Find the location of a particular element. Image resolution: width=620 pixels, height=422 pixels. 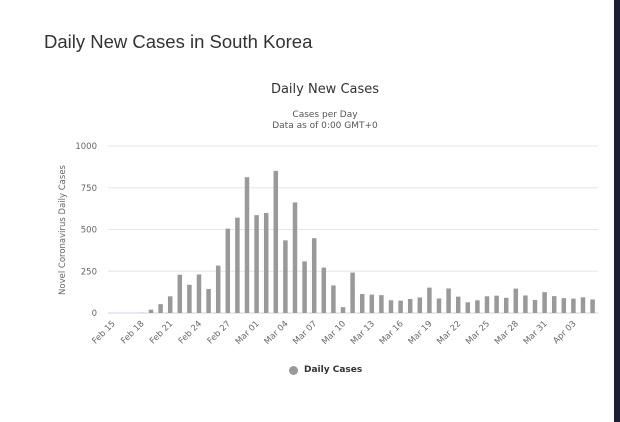

x-tick-label: Mar 07 is located at coordinates (305, 333).